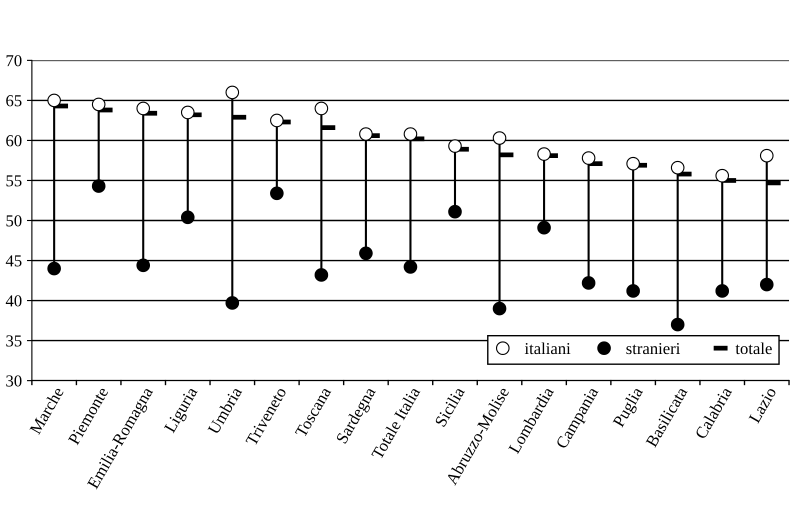 The height and width of the screenshot is (525, 797). I want to click on y-tick-label: 70, so click(14, 60).